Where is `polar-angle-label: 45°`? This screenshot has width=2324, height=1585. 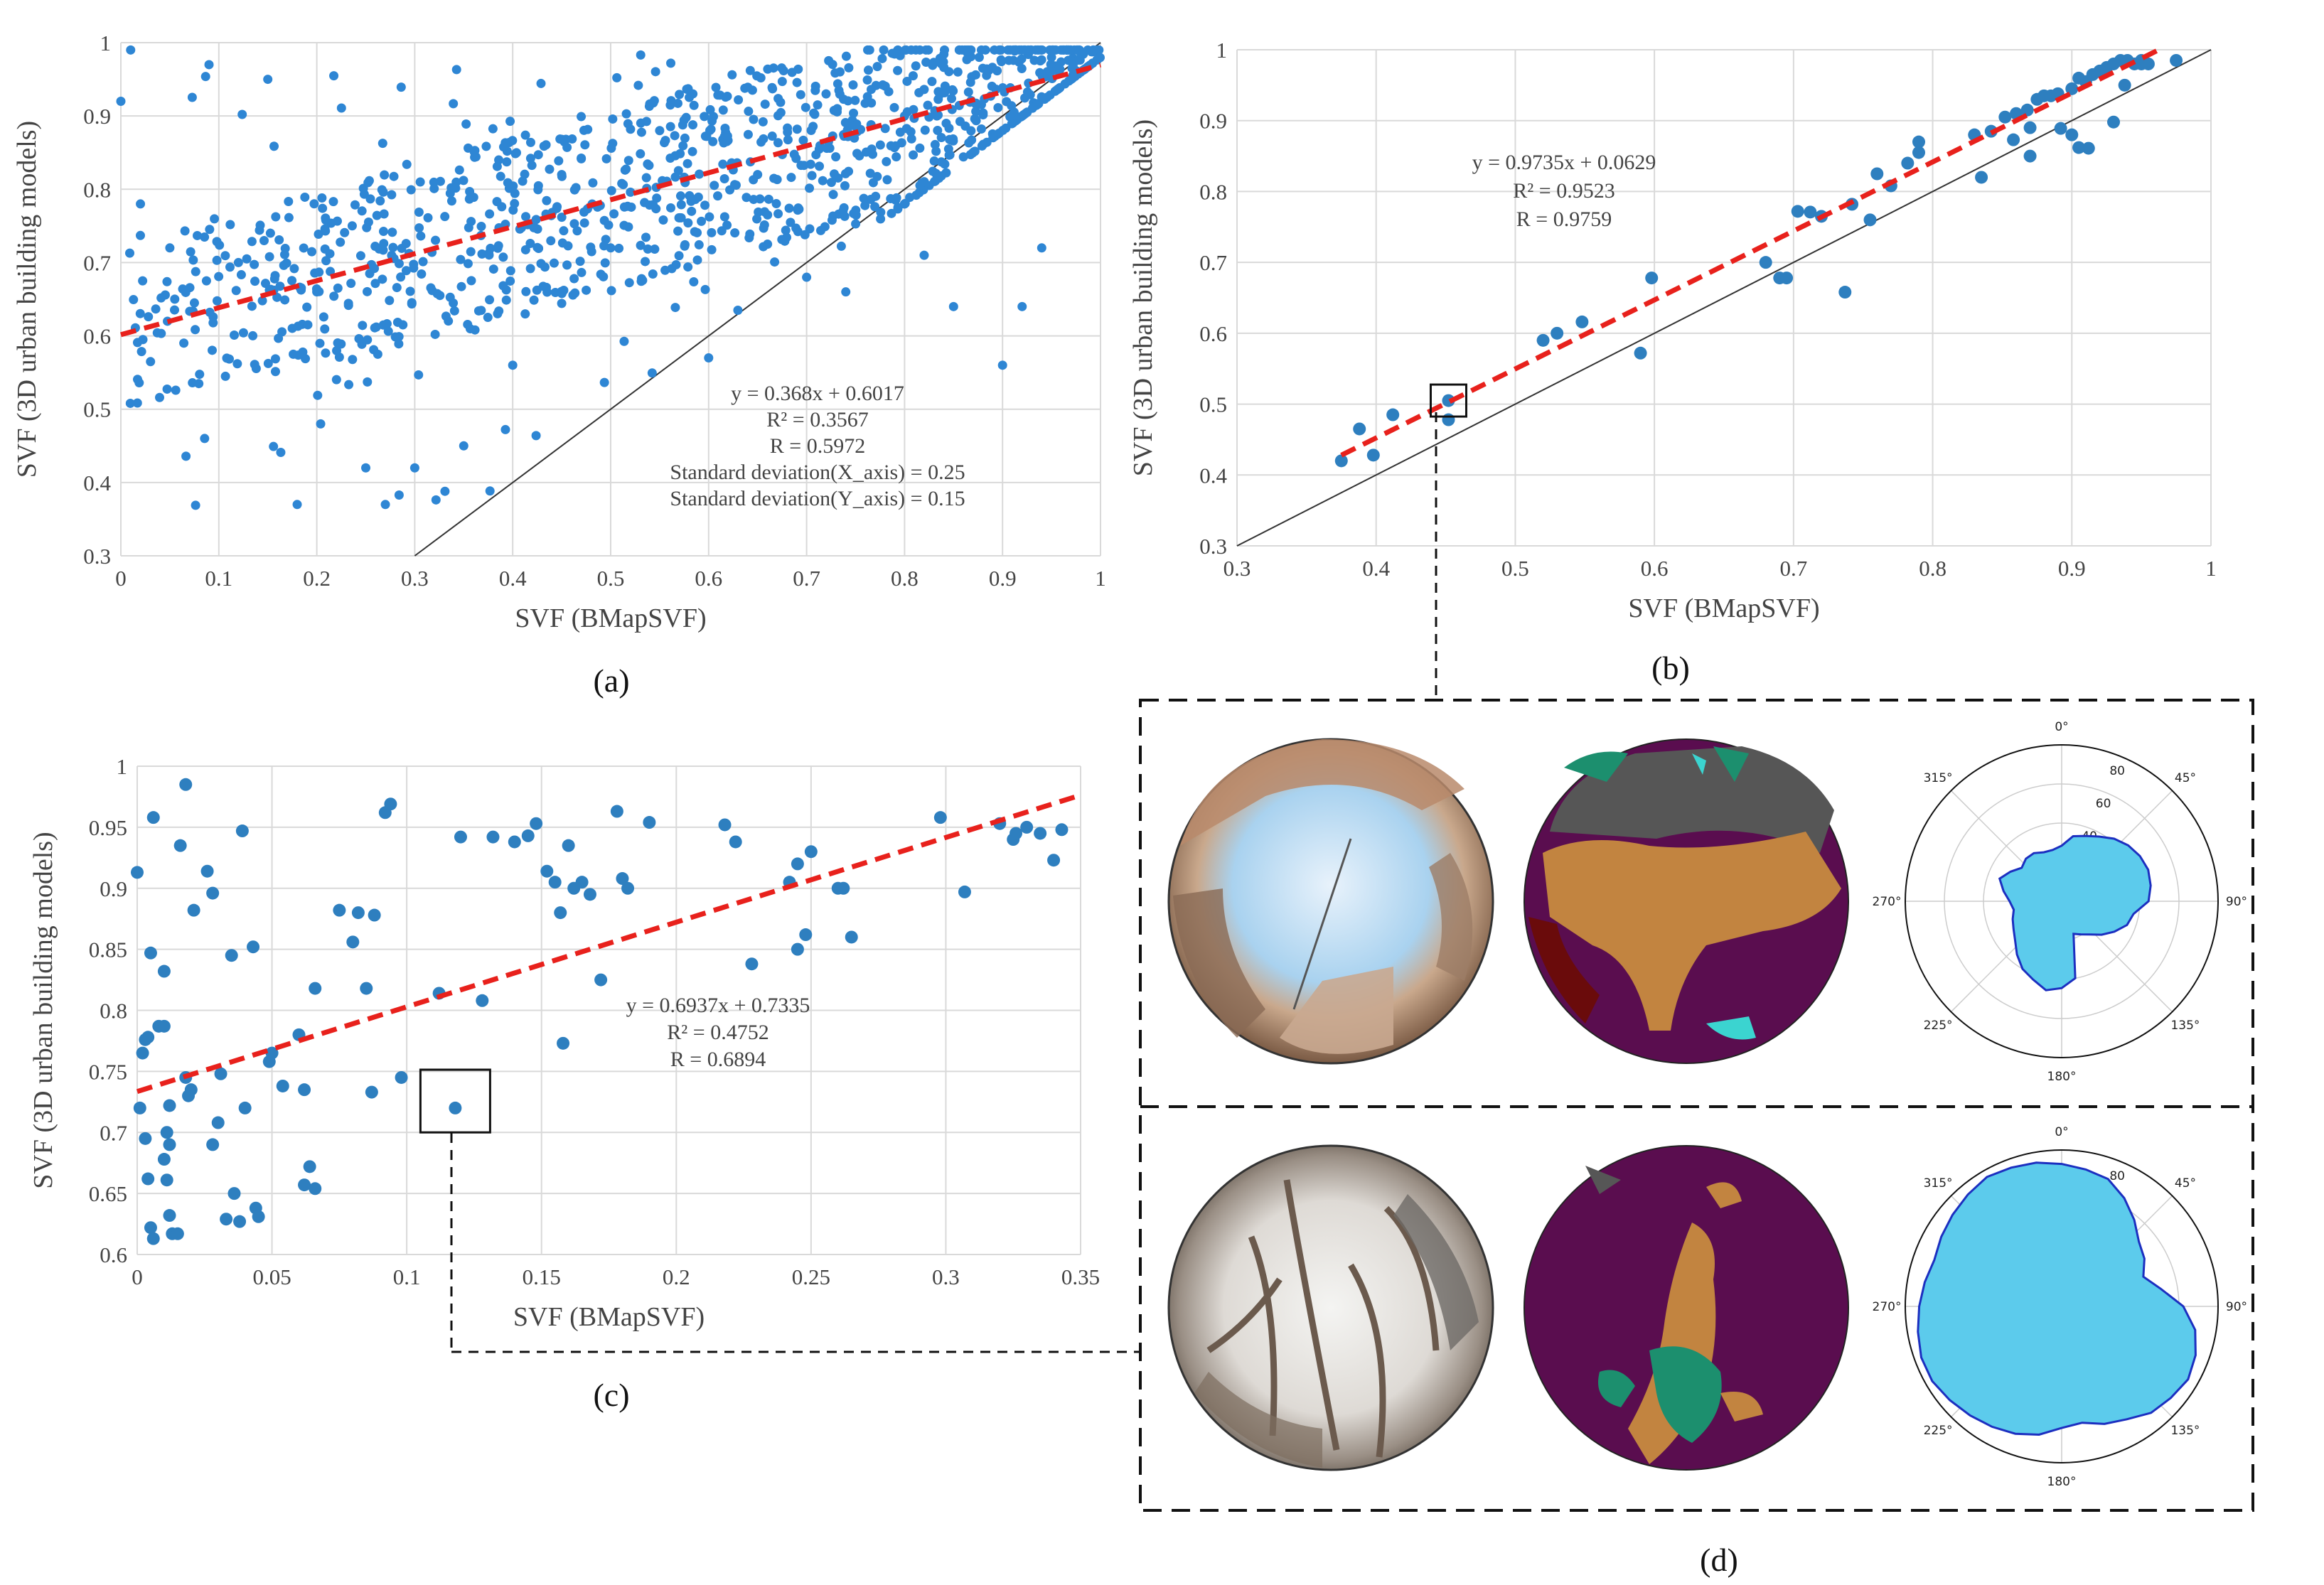 polar-angle-label: 45° is located at coordinates (2185, 778).